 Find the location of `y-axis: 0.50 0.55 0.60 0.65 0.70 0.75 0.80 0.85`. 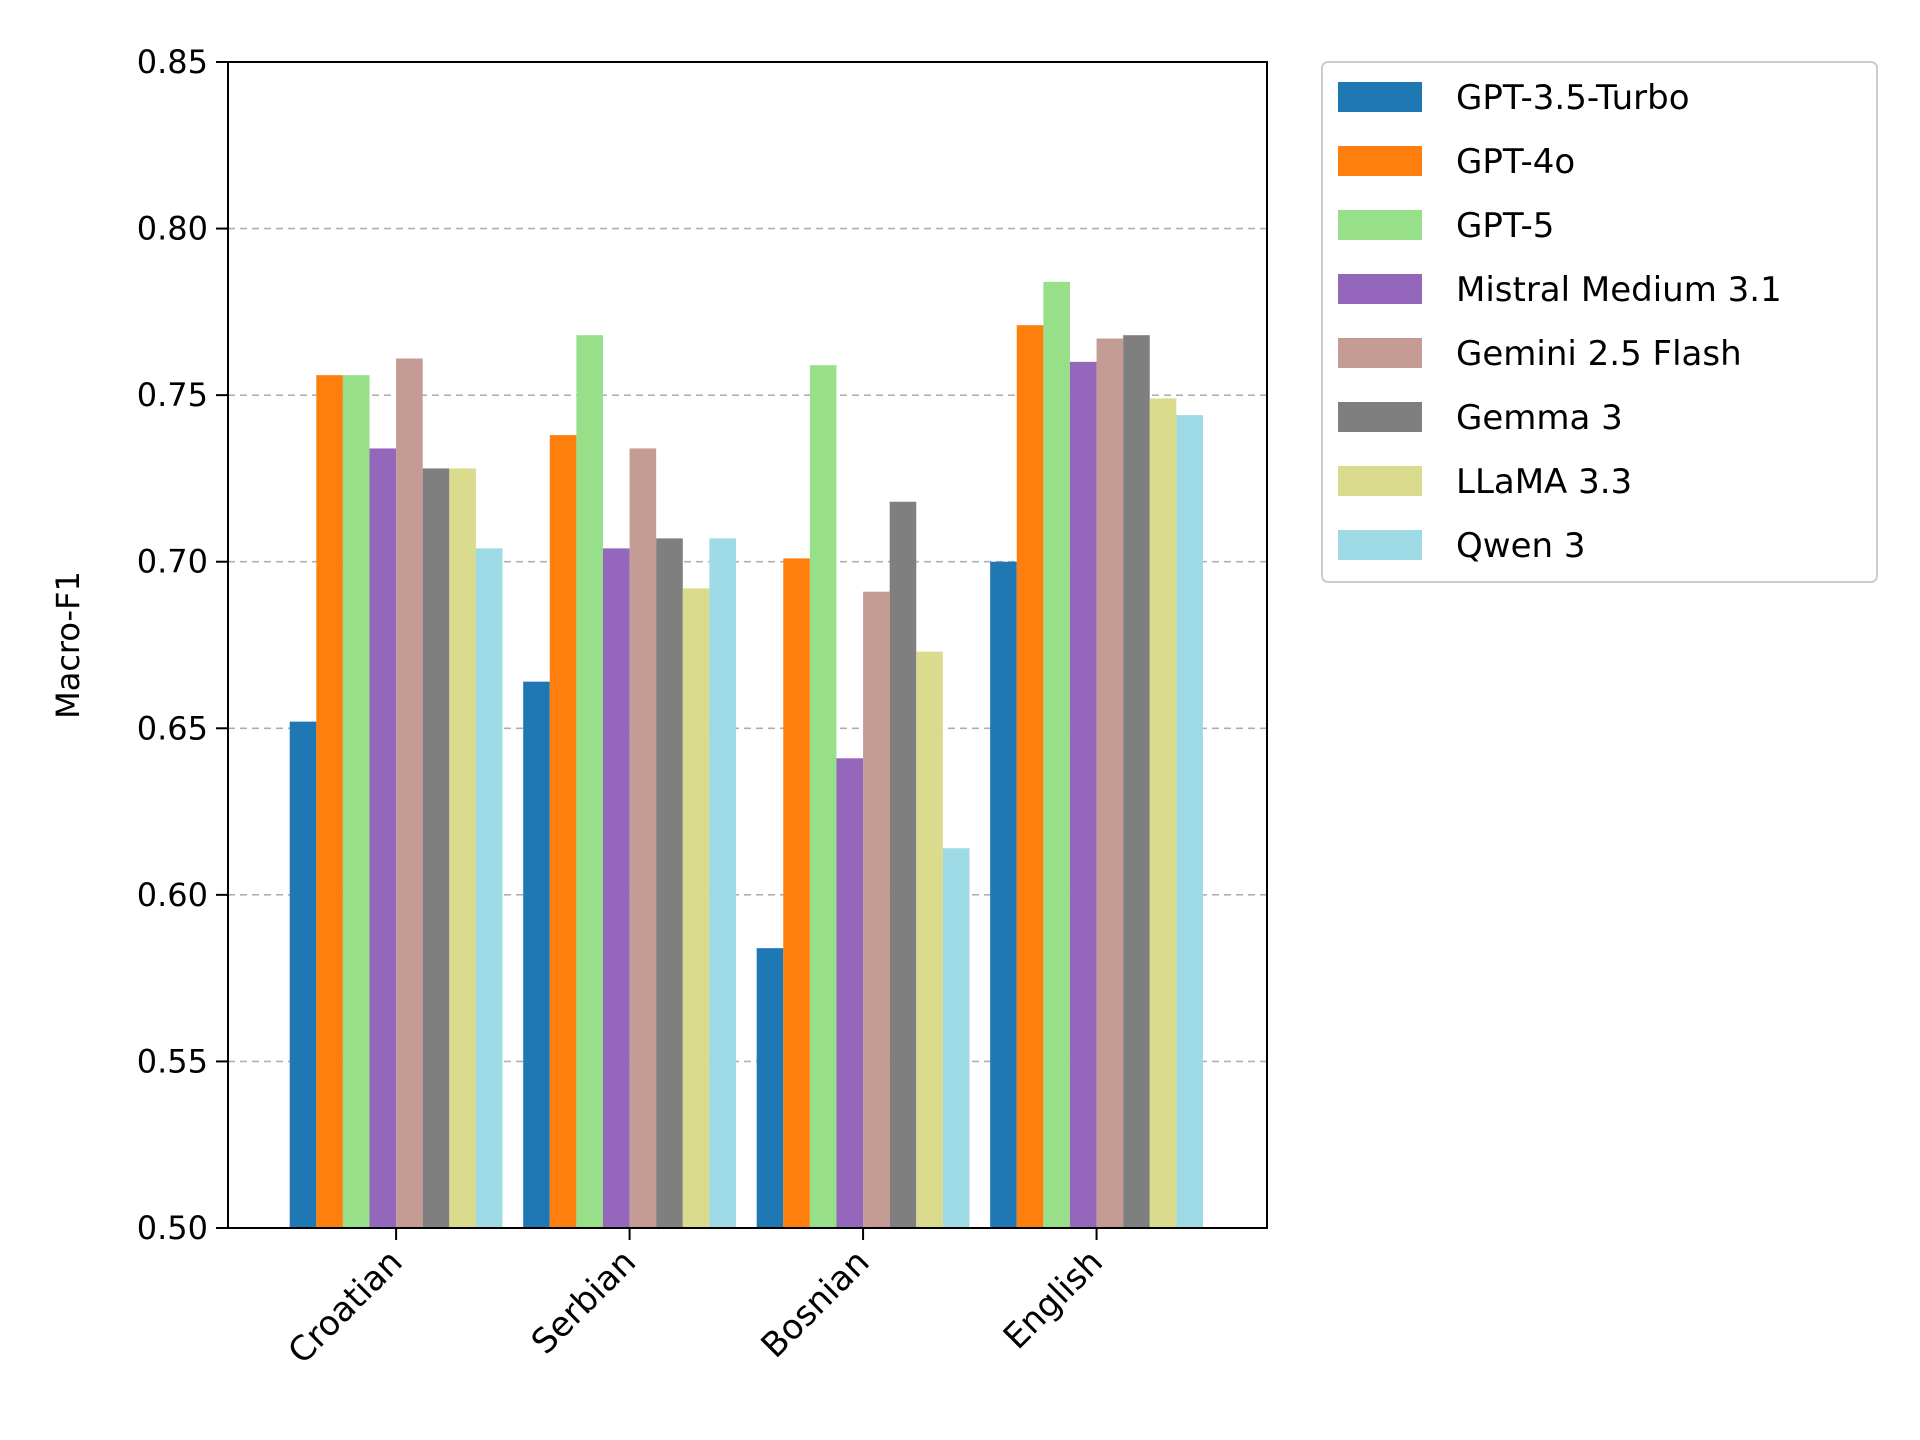

y-axis: 0.50 0.55 0.60 0.65 0.70 0.75 0.80 0.85 is located at coordinates (182, 645).